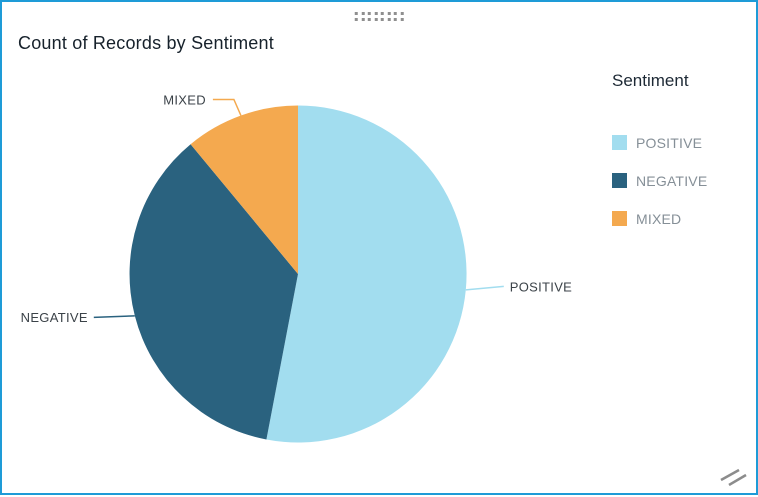  I want to click on pie-slice-label: POSITIVE, so click(541, 286).